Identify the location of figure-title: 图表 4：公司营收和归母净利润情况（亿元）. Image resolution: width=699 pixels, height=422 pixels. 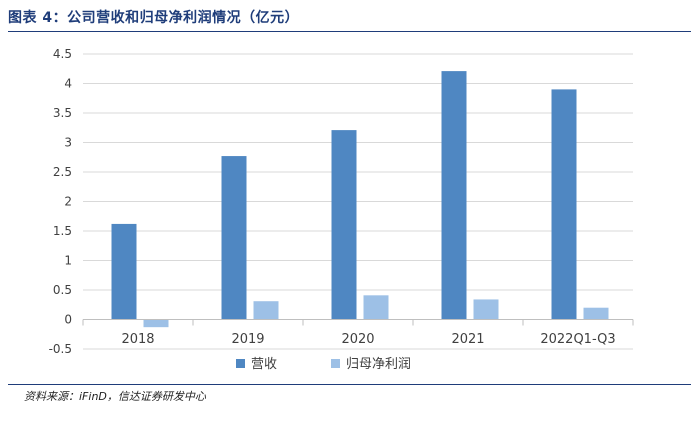
(154, 18).